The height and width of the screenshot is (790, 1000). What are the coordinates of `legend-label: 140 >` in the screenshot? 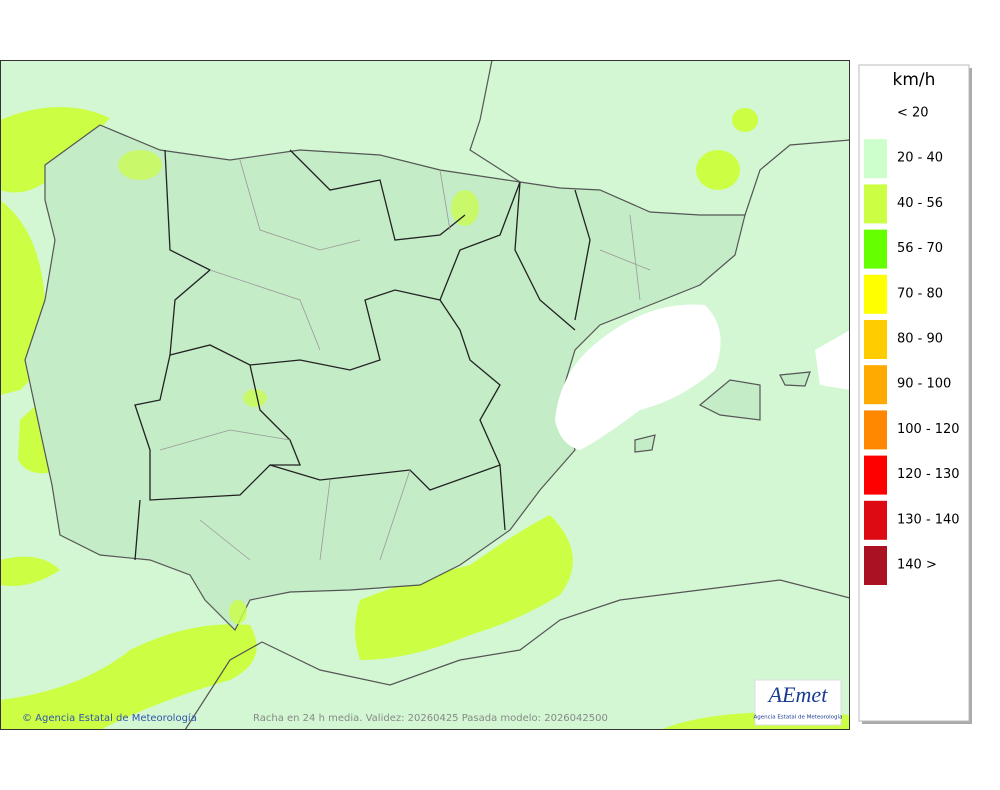 It's located at (917, 565).